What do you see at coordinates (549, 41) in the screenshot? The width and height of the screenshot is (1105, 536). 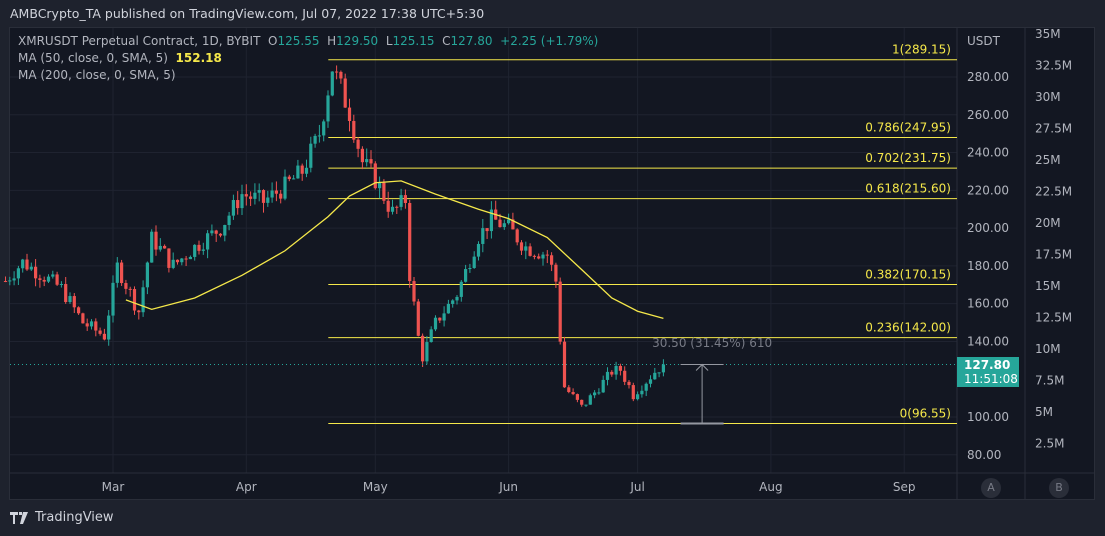 I see `change-value: +2.25 (+1.79%)` at bounding box center [549, 41].